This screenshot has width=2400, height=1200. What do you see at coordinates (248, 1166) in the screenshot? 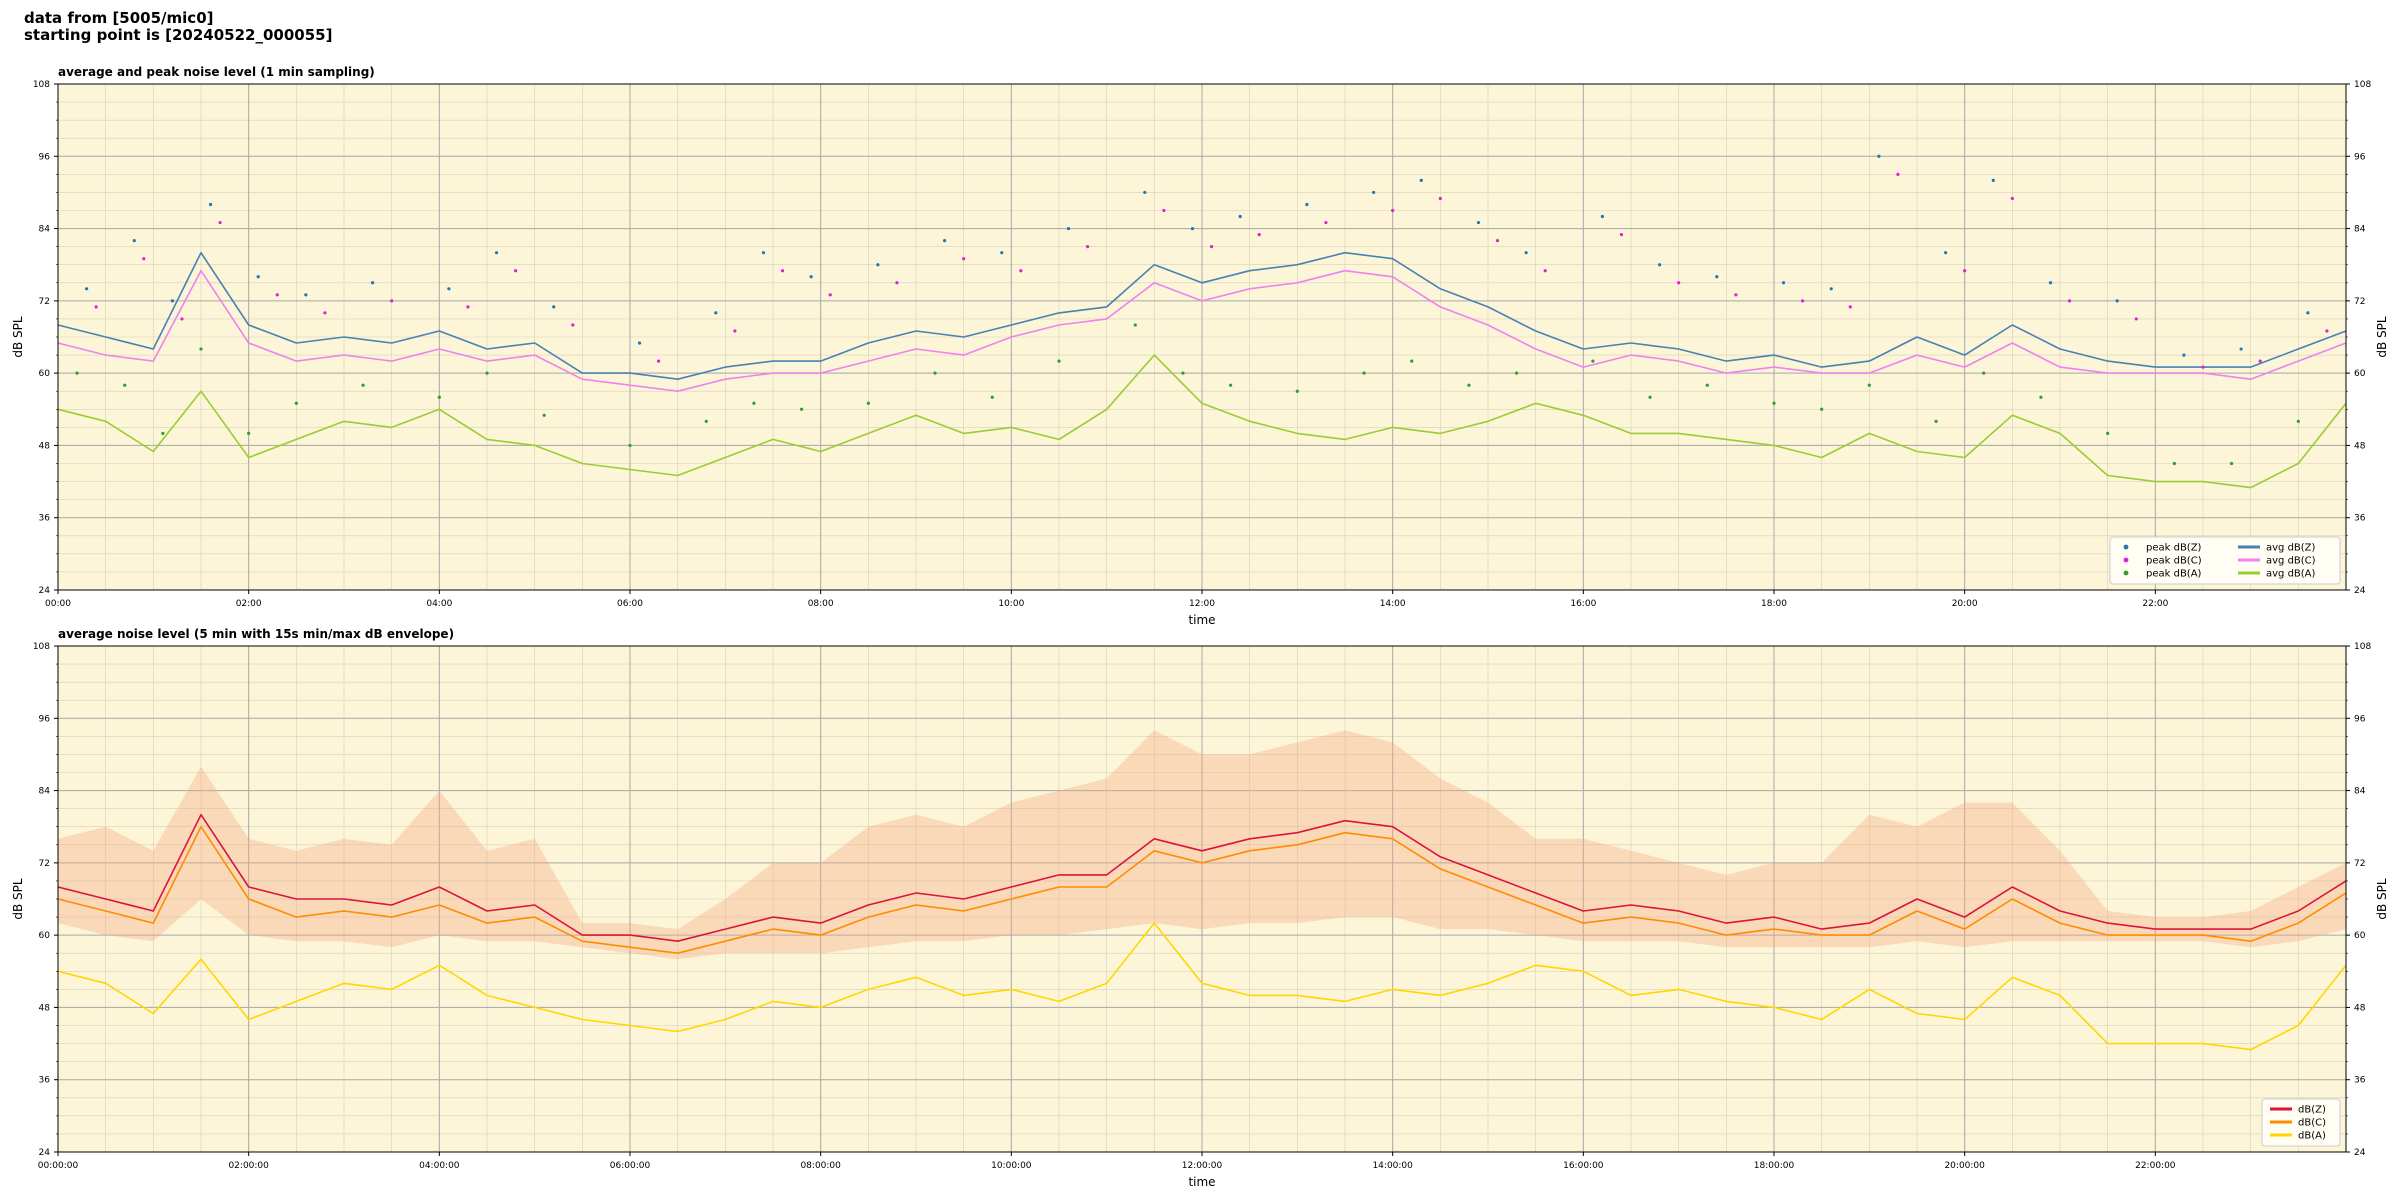
I see `x-tick-label: 02:00:00` at bounding box center [248, 1166].